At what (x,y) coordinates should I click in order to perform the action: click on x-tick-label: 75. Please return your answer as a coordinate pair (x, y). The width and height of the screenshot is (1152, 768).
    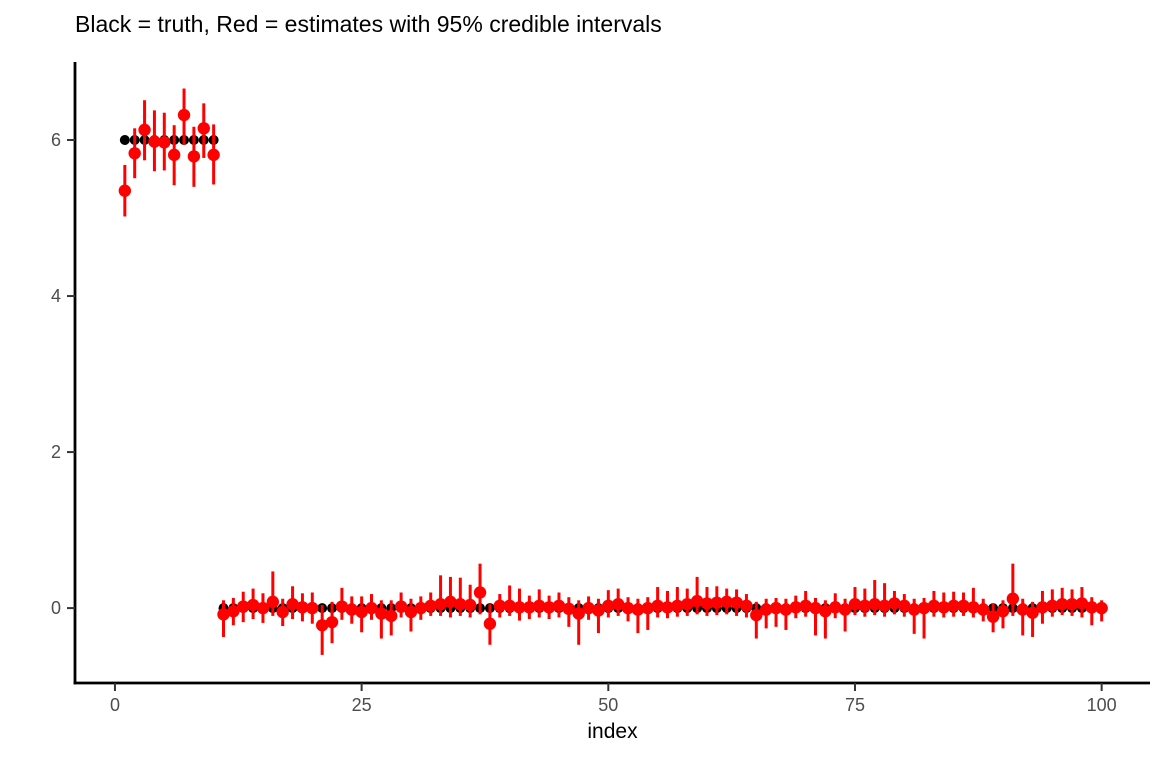
    Looking at the image, I should click on (855, 705).